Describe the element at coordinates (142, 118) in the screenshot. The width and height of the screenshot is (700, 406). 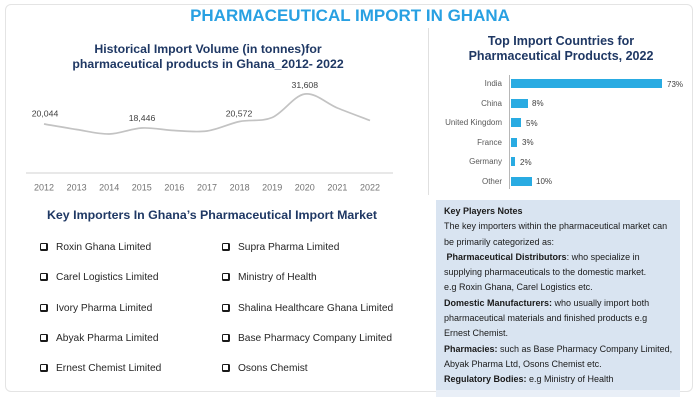
I see `svg-text: 18,446` at that location.